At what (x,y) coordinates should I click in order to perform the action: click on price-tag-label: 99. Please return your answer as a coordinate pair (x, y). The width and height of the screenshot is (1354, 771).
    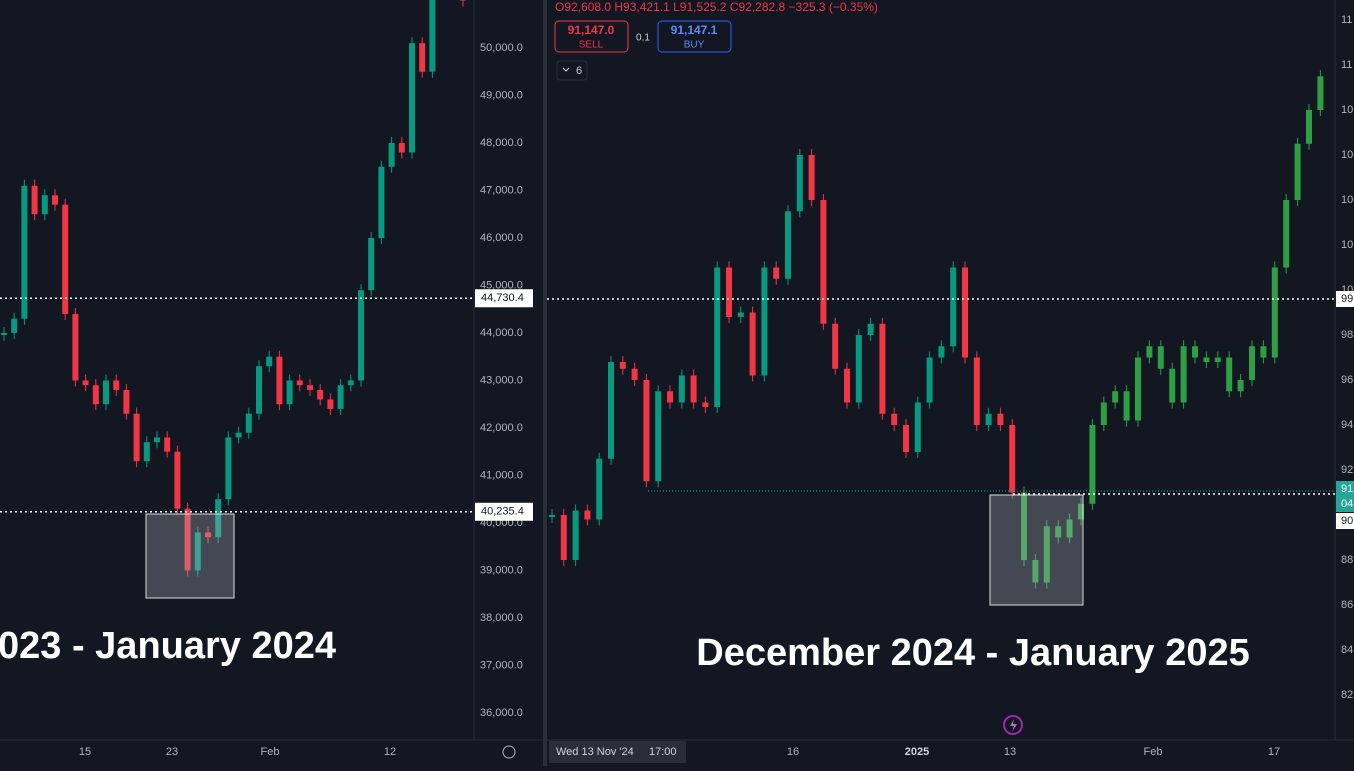
    Looking at the image, I should click on (1347, 299).